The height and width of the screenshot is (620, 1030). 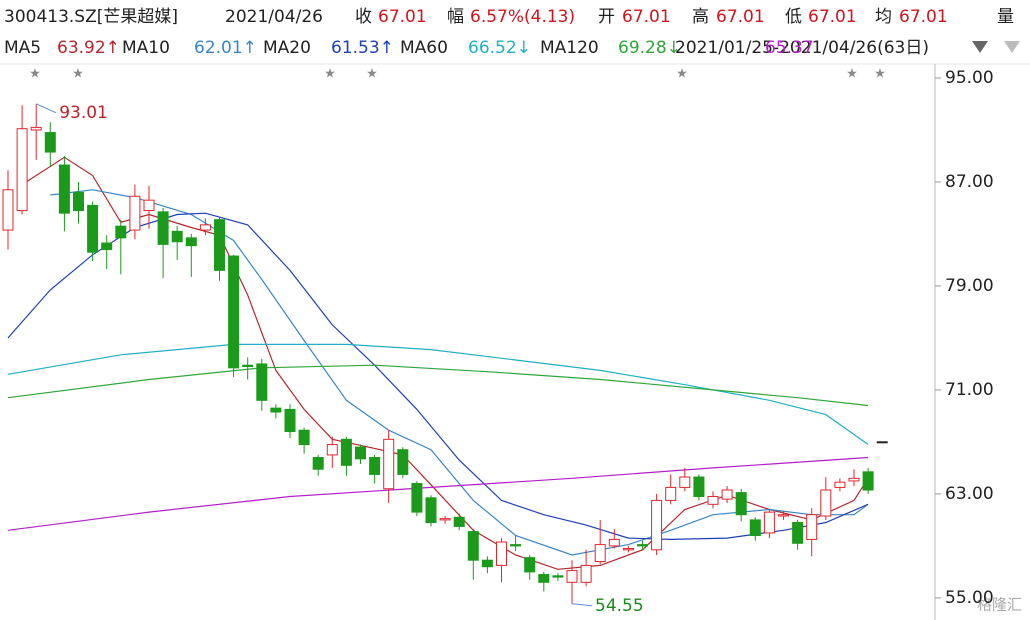 I want to click on y-tick-label: 63.00, so click(x=969, y=494).